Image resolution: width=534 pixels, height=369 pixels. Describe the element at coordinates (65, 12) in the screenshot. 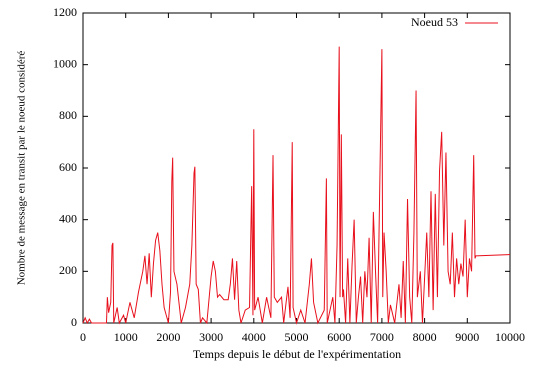

I see `y-tick-label: 1200` at that location.